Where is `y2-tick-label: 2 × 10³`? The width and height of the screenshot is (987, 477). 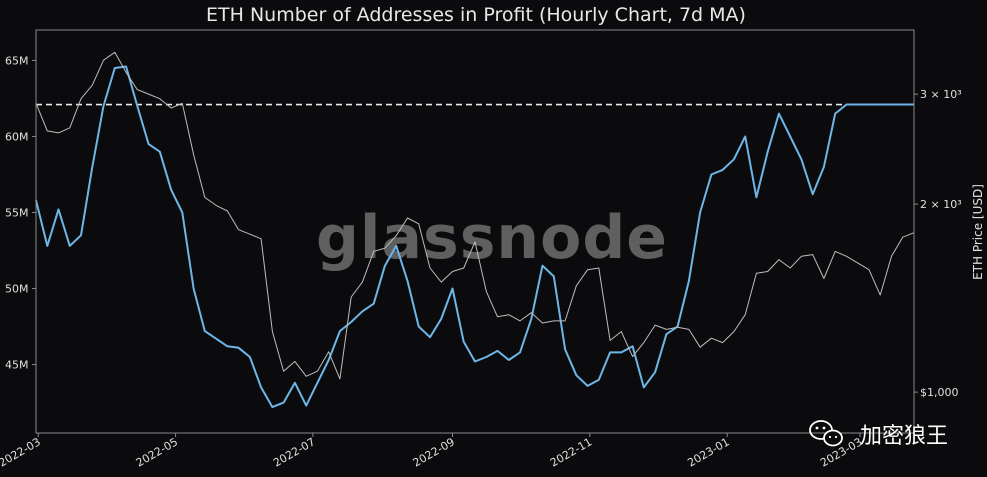 y2-tick-label: 2 × 10³ is located at coordinates (941, 204).